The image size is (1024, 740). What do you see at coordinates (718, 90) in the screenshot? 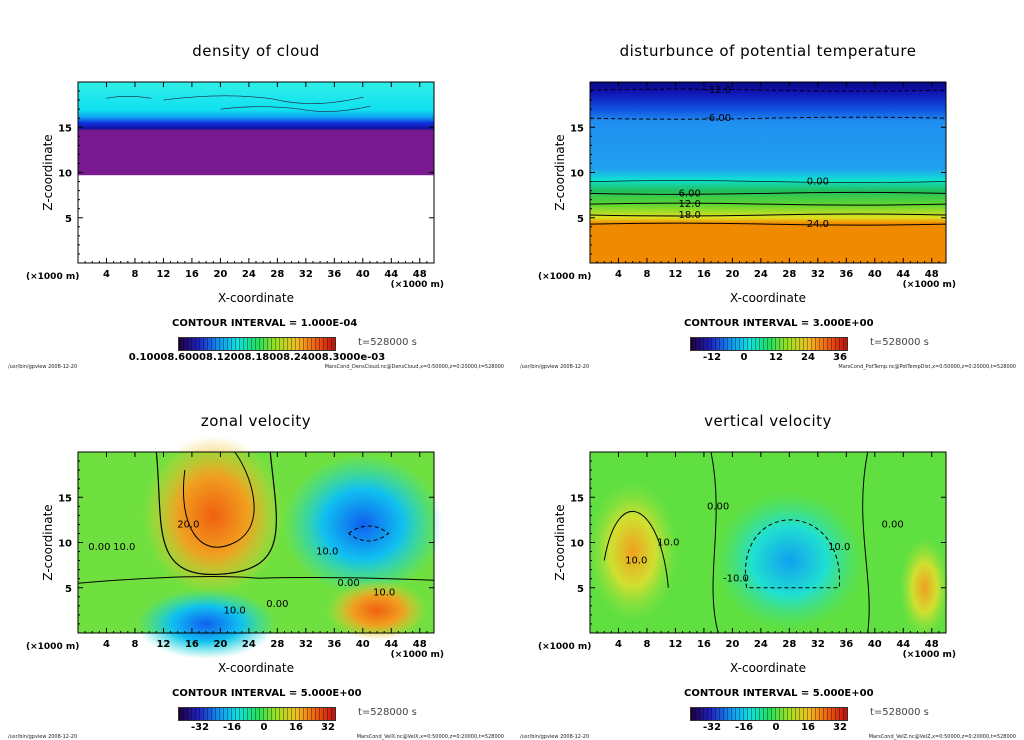
I see `contour-label: -12.0` at bounding box center [718, 90].